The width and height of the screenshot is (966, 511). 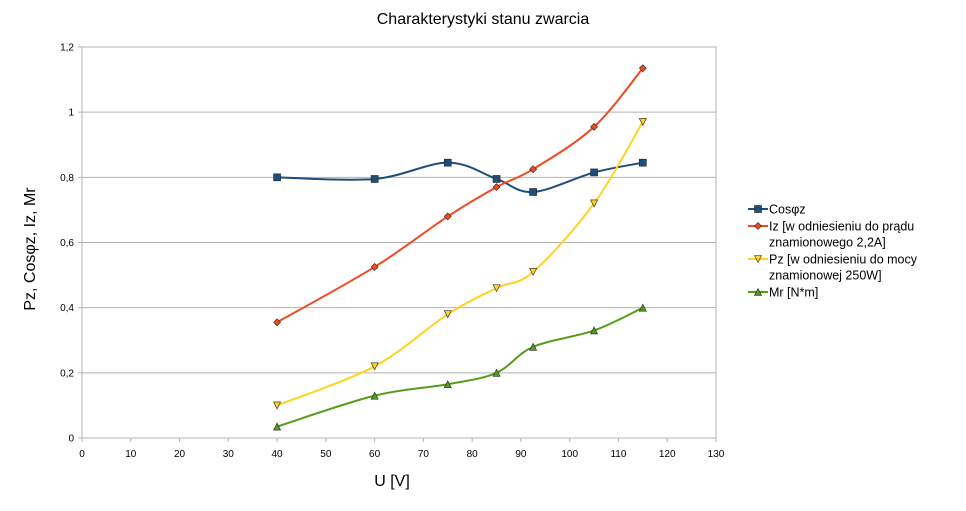 What do you see at coordinates (402, 449) in the screenshot?
I see `x-axis-ticks: 0 10 20 30 40 50 60 70 80 90 100 110 120 130` at bounding box center [402, 449].